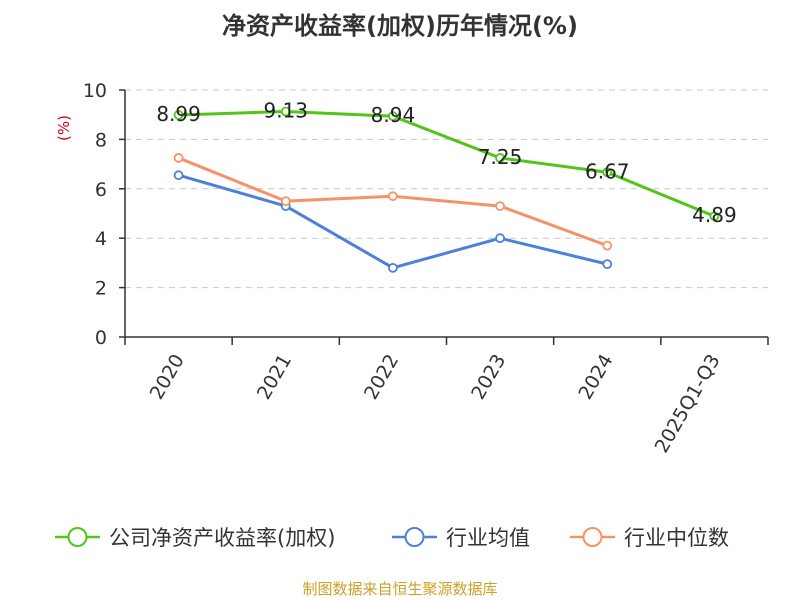  I want to click on y-axis-label: (%), so click(64, 128).